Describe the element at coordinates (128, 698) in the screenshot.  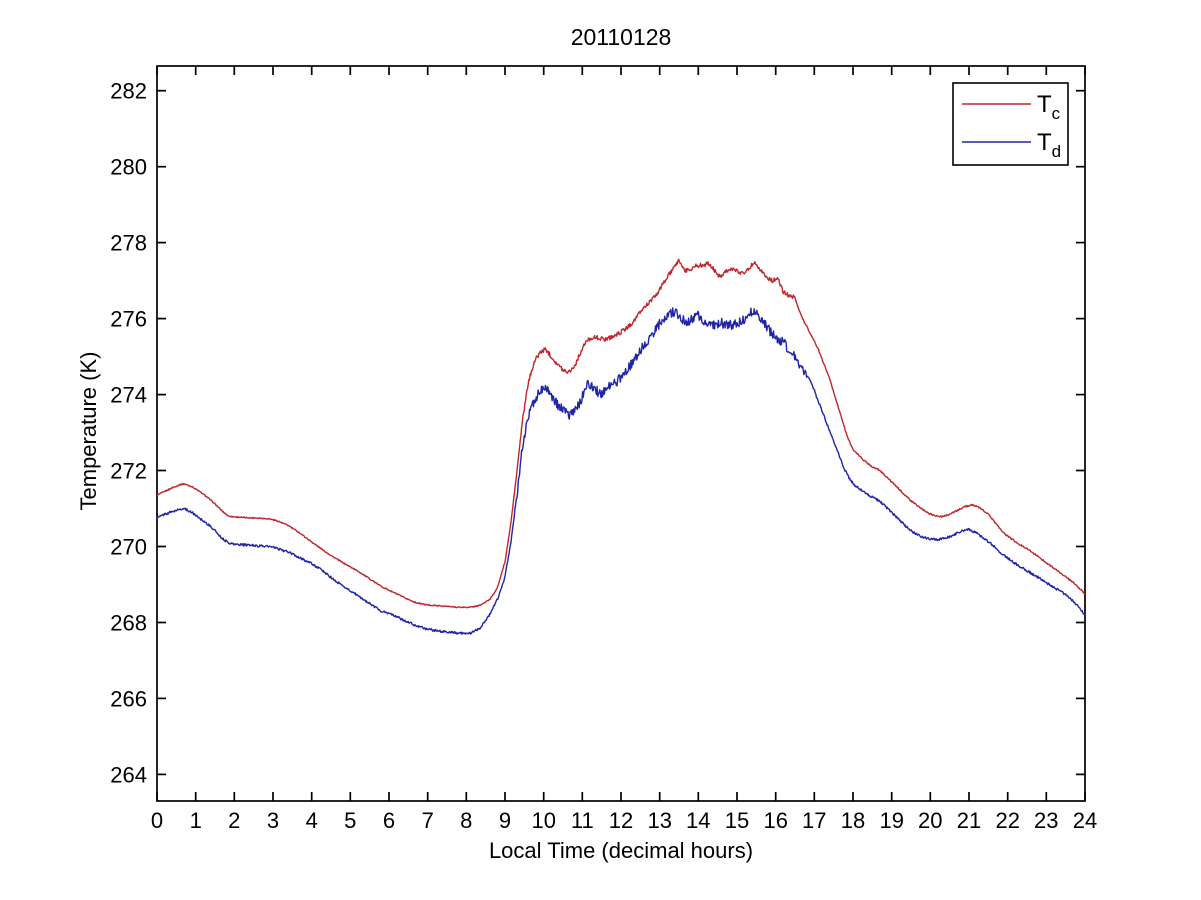
I see `y-tick-label: 266` at that location.